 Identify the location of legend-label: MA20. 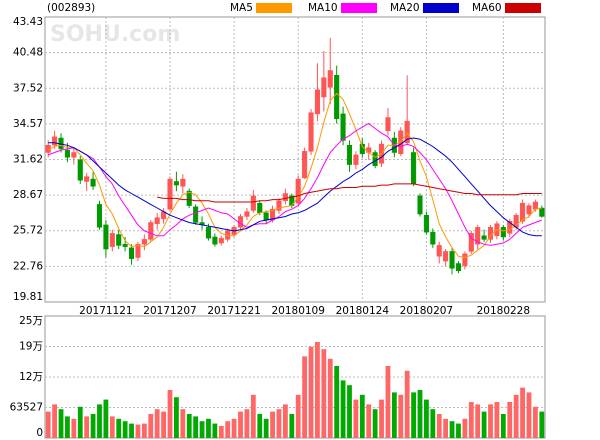
(405, 8).